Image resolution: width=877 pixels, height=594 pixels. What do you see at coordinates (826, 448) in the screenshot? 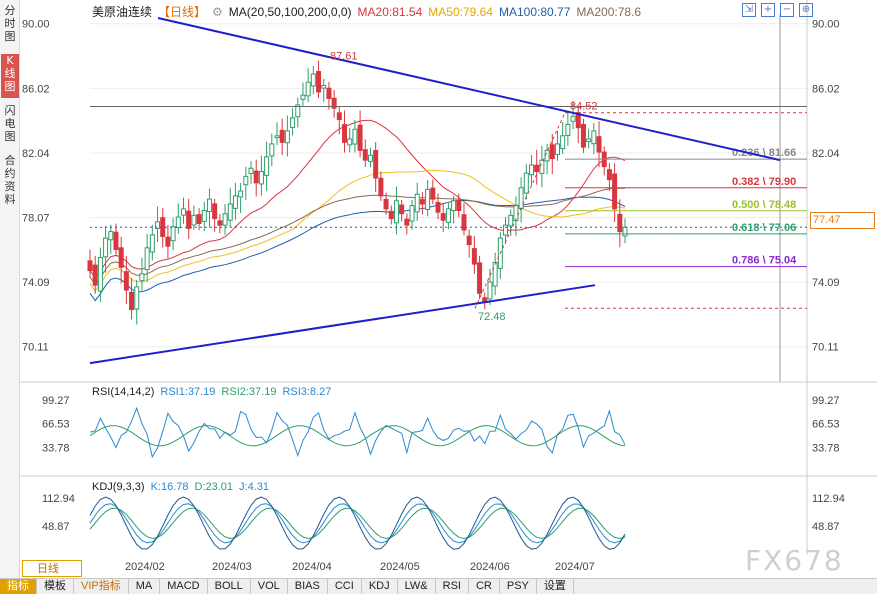
I see `rsi-tick-right: 33.78` at bounding box center [826, 448].